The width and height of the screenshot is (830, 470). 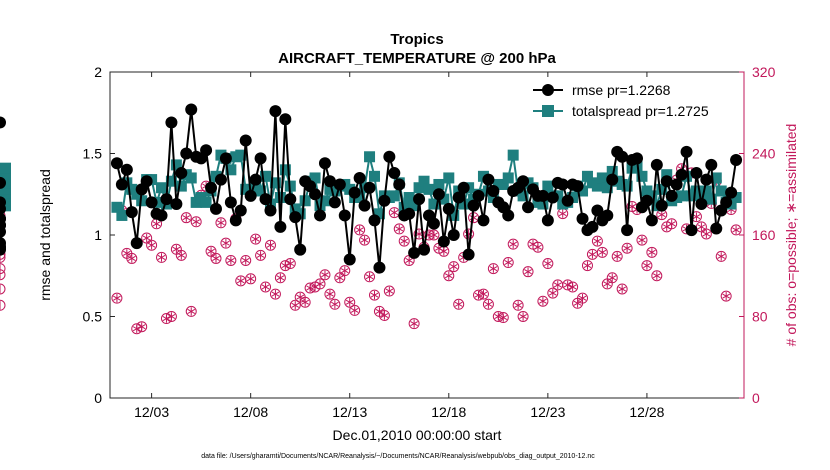 What do you see at coordinates (547, 412) in the screenshot?
I see `x-tick-label: 12/23` at bounding box center [547, 412].